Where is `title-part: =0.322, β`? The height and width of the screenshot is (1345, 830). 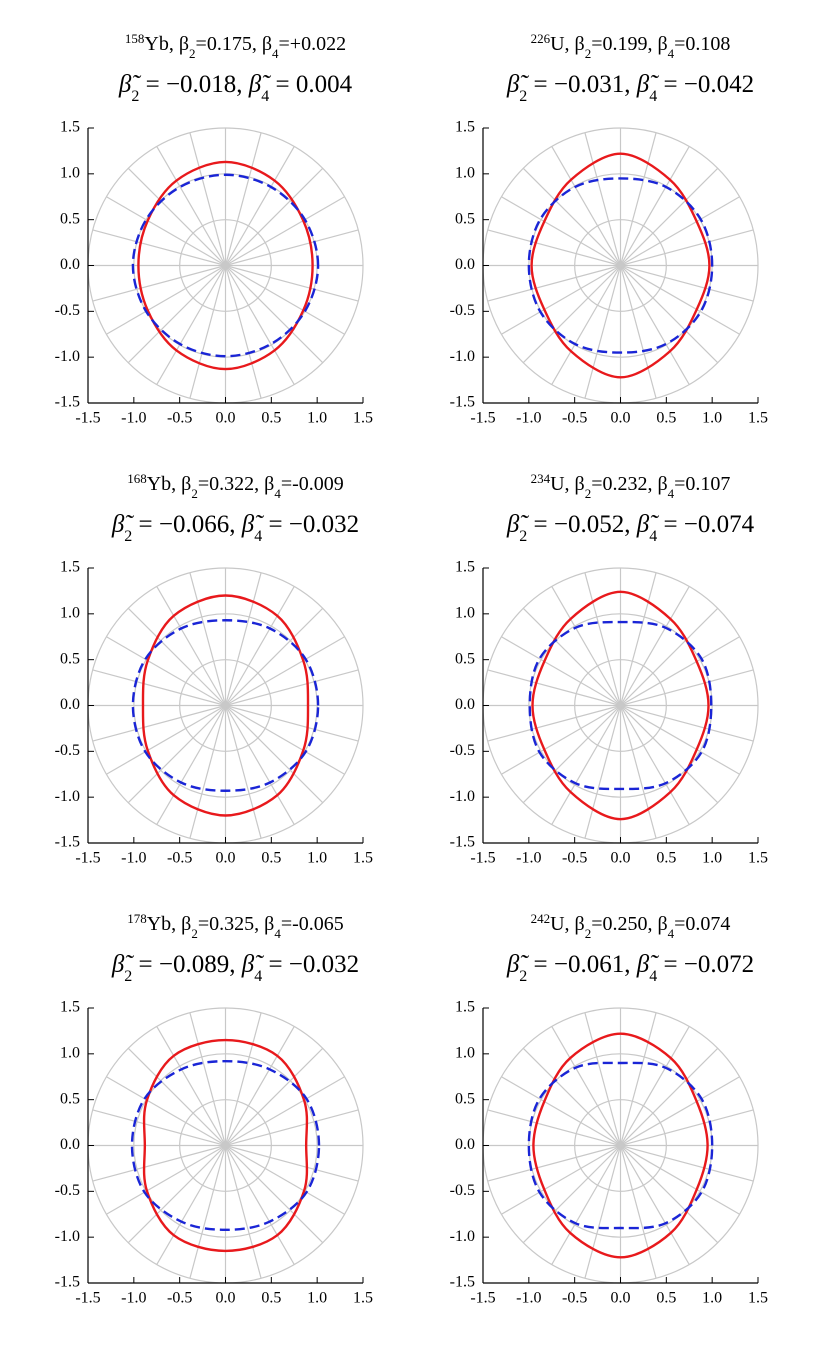
title-part: =0.322, β is located at coordinates (236, 484).